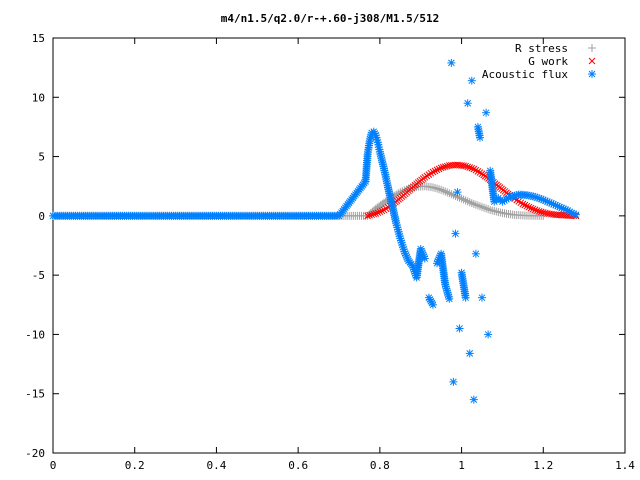 This screenshot has width=640, height=480. Describe the element at coordinates (35, 394) in the screenshot. I see `y-tick-label: -15` at that location.